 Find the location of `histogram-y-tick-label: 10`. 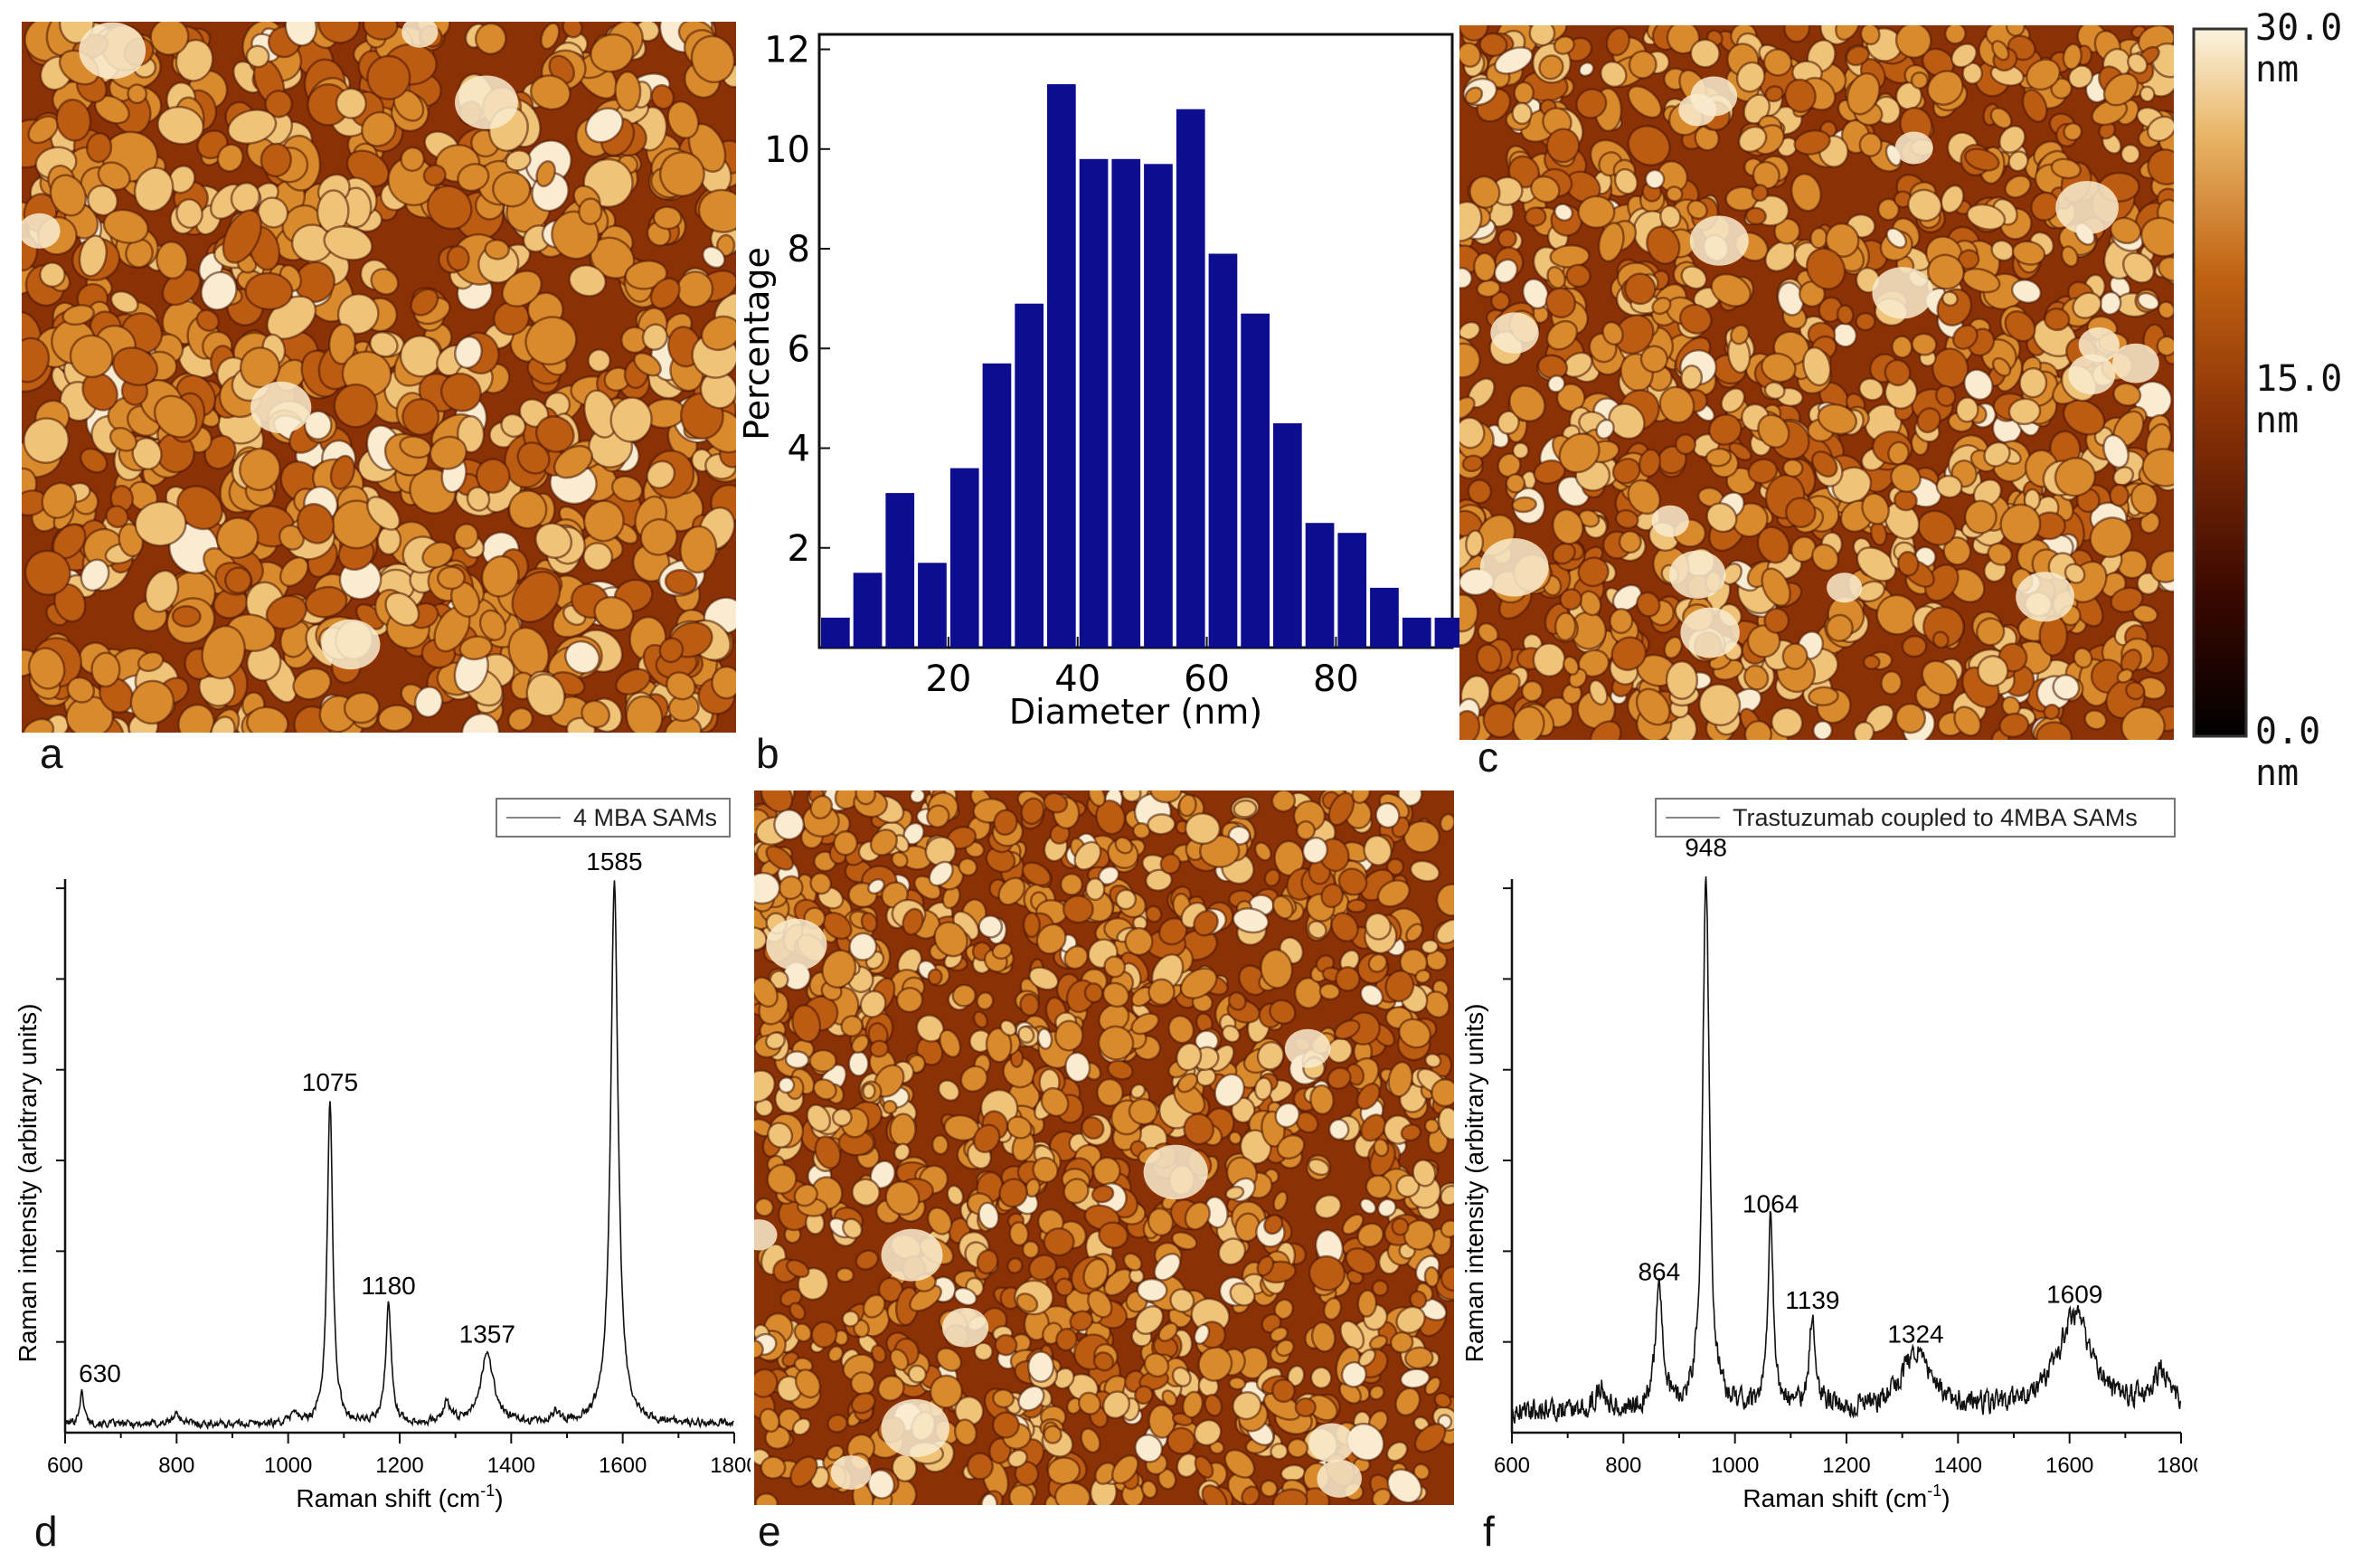

histogram-y-tick-label: 10 is located at coordinates (787, 150).